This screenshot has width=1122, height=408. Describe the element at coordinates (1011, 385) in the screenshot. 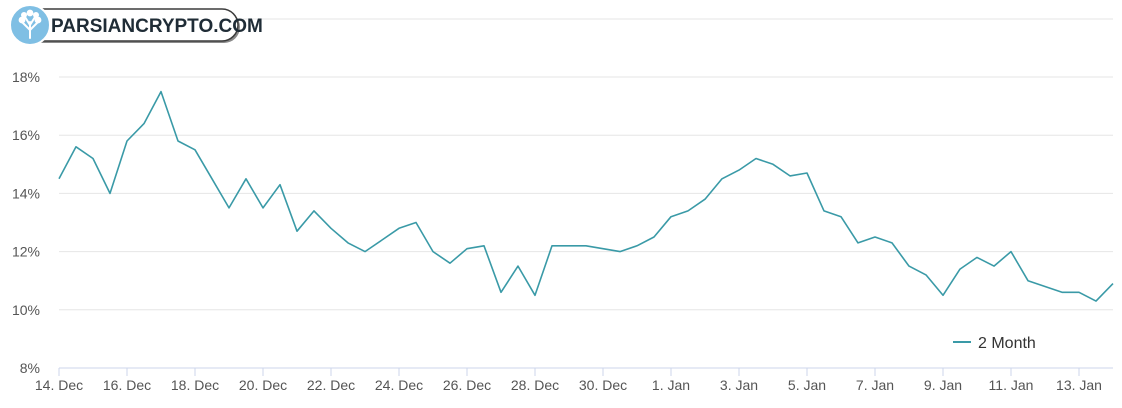

I see `x-tick-label: 11. Jan` at that location.